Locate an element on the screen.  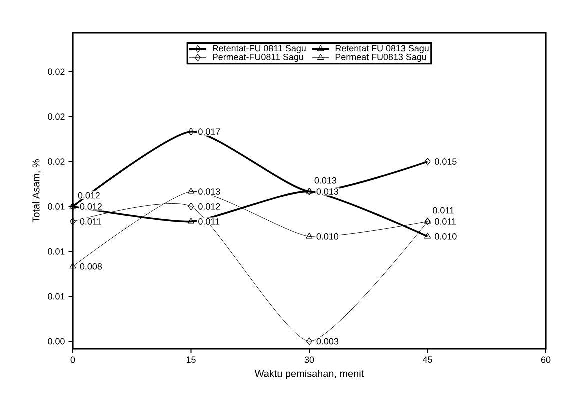
x-tick-label: 45 is located at coordinates (427, 360).